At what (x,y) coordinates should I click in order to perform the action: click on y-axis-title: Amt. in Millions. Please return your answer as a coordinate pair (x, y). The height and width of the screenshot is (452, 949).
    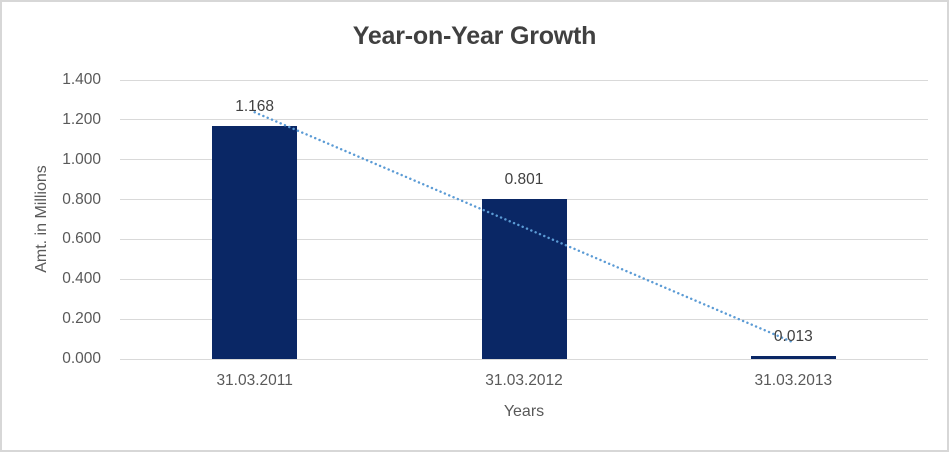
    Looking at the image, I should click on (41, 219).